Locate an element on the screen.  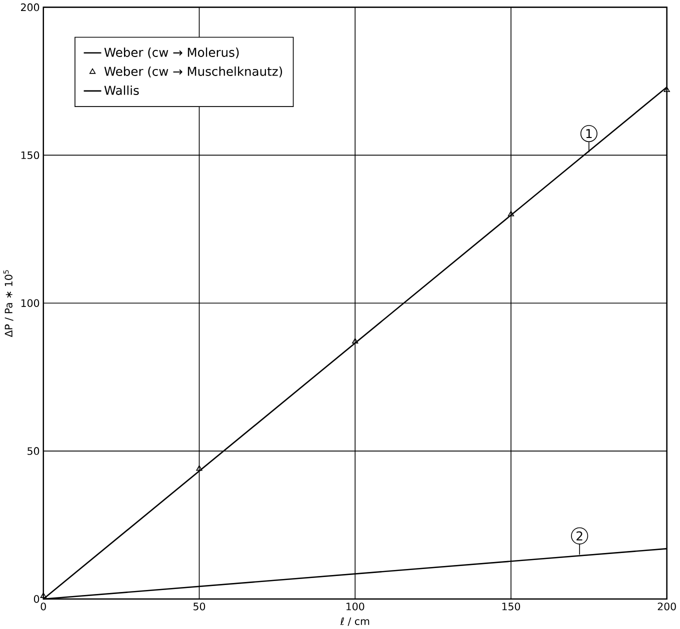
y-tick-label: 150 is located at coordinates (30, 155).